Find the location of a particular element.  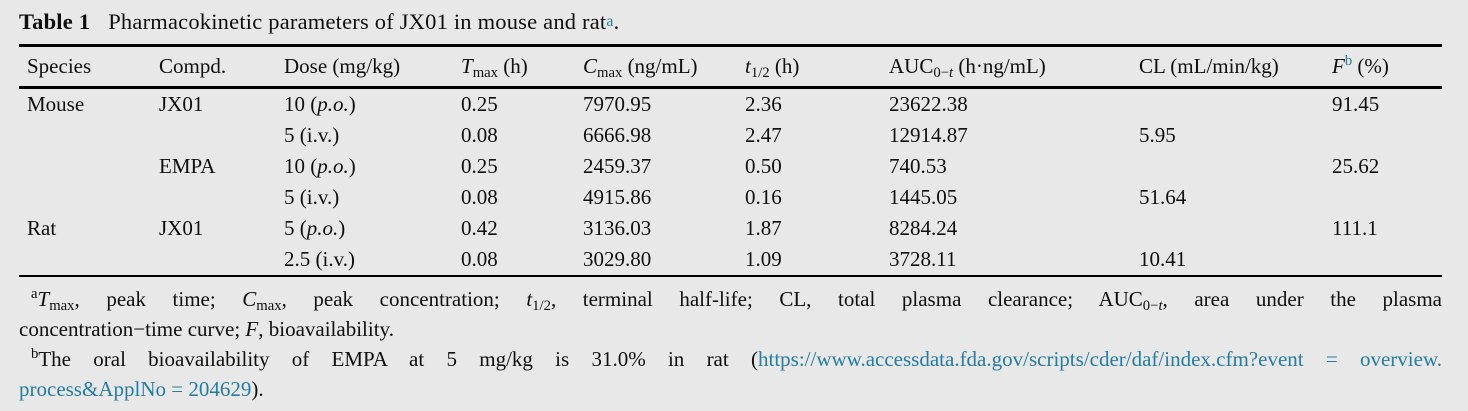

col-header-cmax: Cmax (ng/mL) is located at coordinates (664, 67).